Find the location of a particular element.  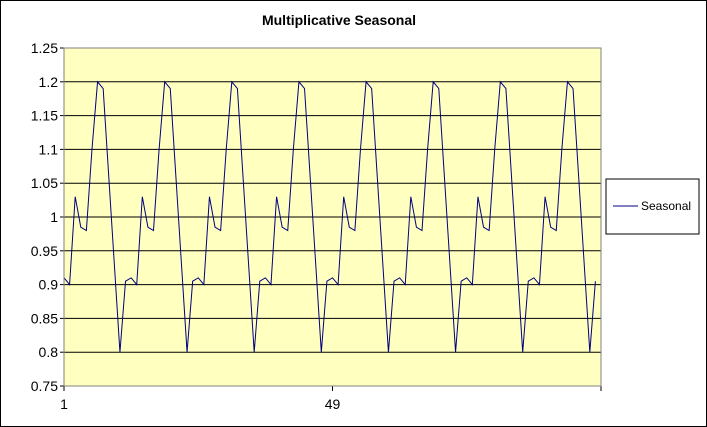

legend-label-seasonal: Seasonal is located at coordinates (666, 206).